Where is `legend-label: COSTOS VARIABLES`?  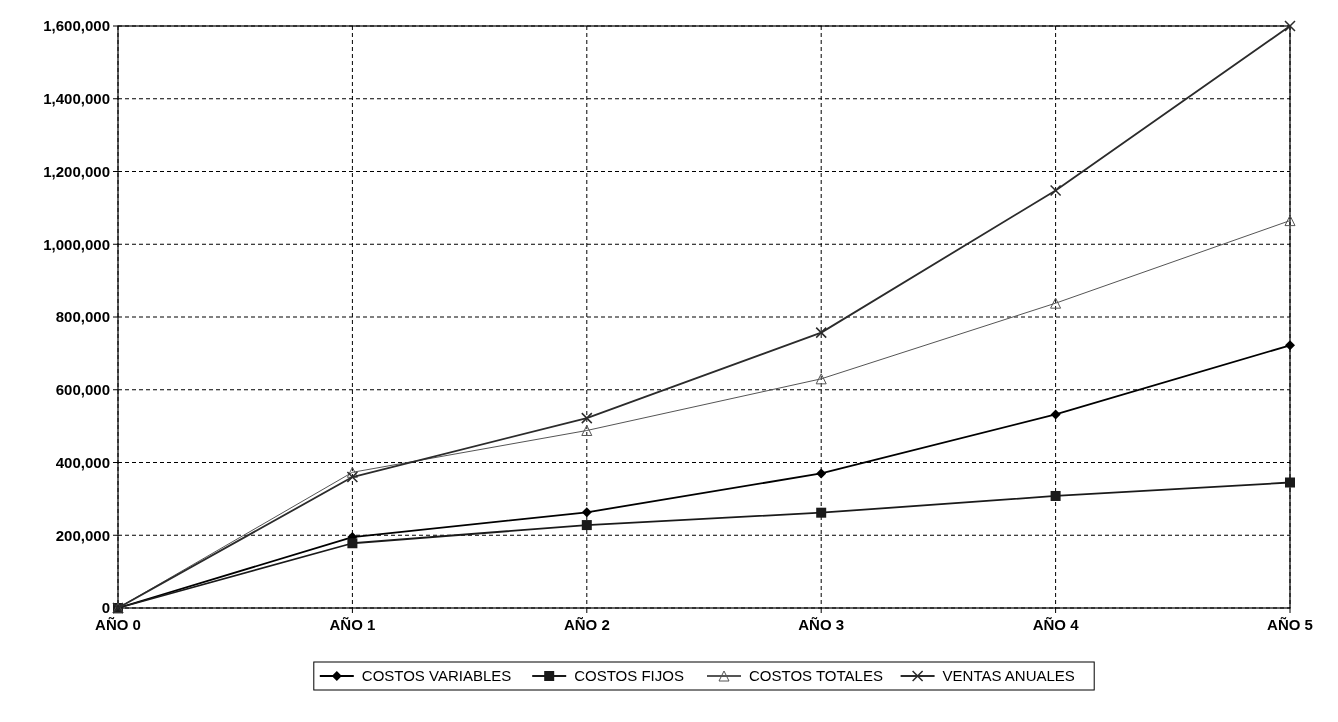 legend-label: COSTOS VARIABLES is located at coordinates (436, 676).